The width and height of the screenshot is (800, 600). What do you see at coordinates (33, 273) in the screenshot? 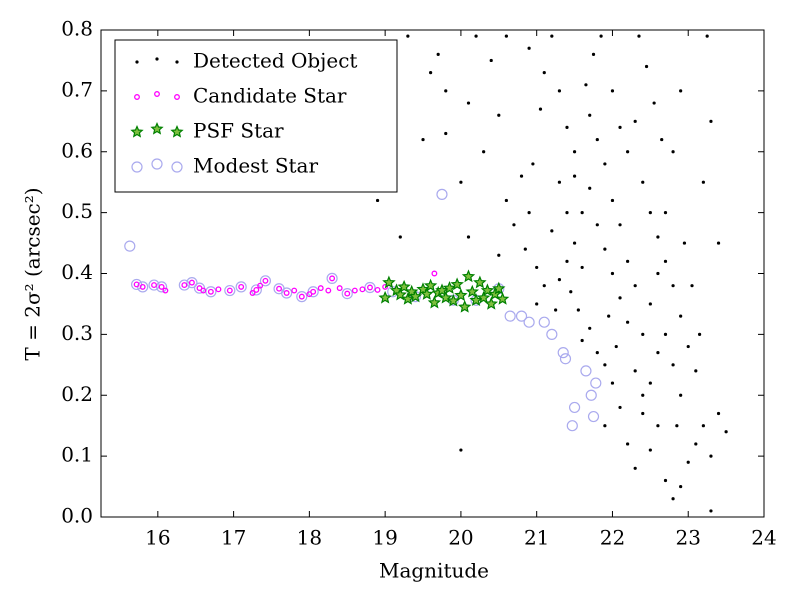
I see `y-axis-label: T = 2σ² (arcsec²)` at bounding box center [33, 273].